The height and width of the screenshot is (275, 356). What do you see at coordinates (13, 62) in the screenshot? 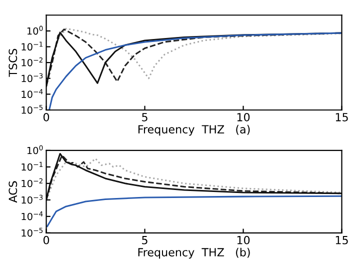
I see `y-axis-title: TSCS` at bounding box center [13, 62].